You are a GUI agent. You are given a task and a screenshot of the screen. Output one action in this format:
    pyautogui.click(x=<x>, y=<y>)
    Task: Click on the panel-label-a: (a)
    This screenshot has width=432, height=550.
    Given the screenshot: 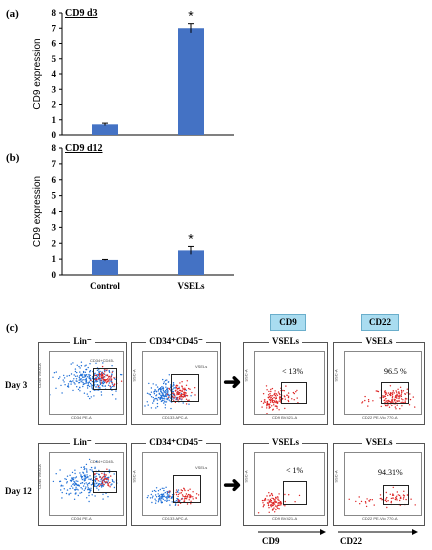 What is the action you would take?
    pyautogui.click(x=12, y=14)
    